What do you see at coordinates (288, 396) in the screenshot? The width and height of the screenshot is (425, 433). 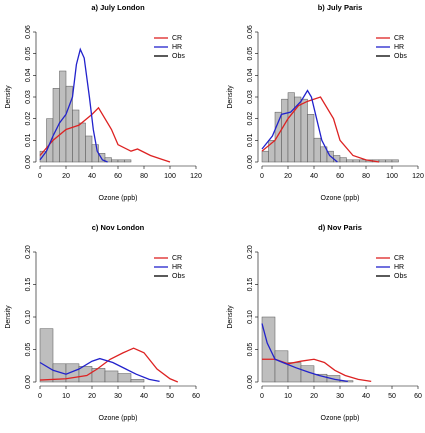 I see `x-tick-label: 10` at bounding box center [288, 396].